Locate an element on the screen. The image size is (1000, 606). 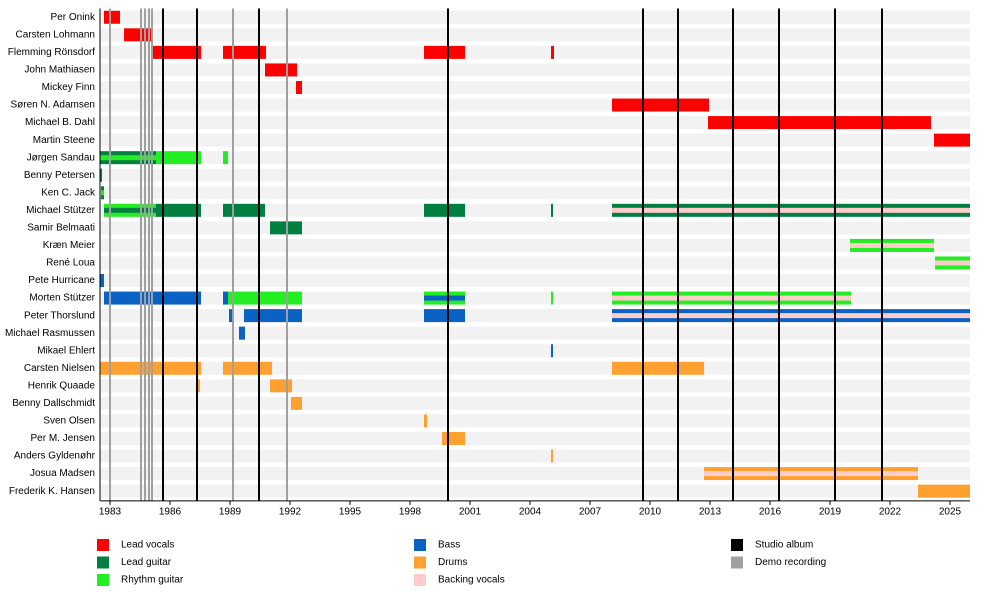
legend-label: Demo recording is located at coordinates (790, 562).